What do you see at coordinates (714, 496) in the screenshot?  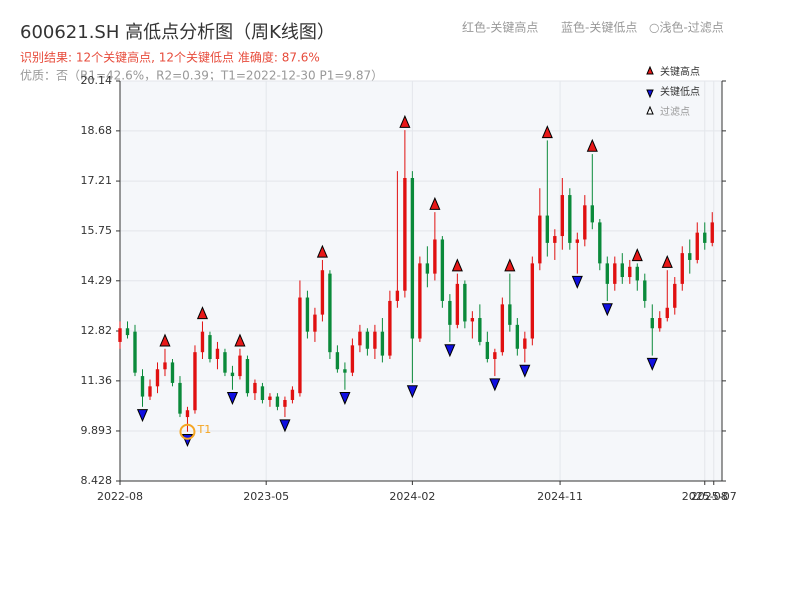 I see `x-tick-label: 2025-07` at bounding box center [714, 496].